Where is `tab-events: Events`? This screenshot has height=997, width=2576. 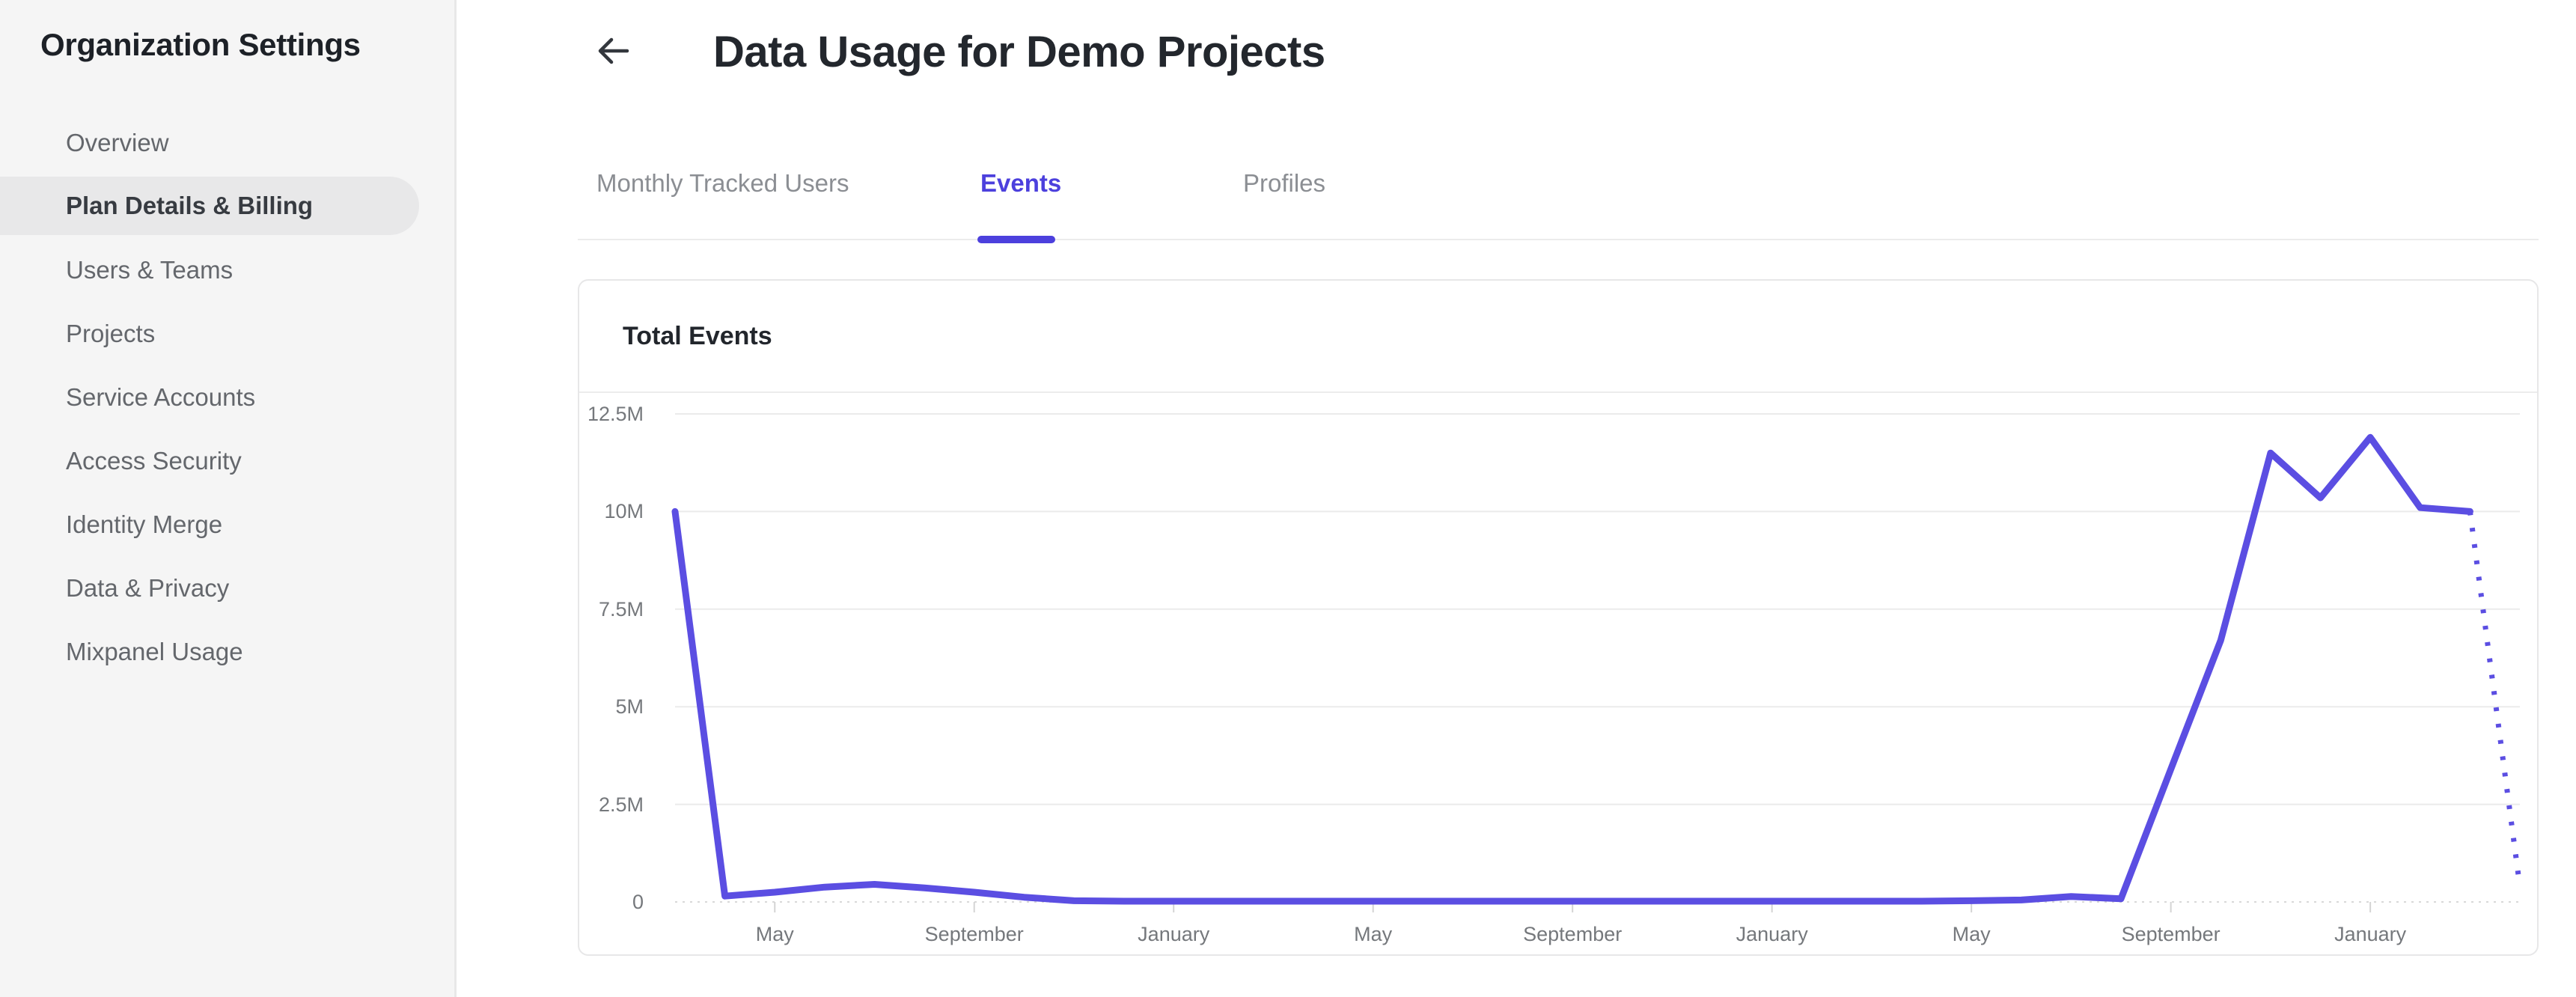 tab-events: Events is located at coordinates (1021, 183).